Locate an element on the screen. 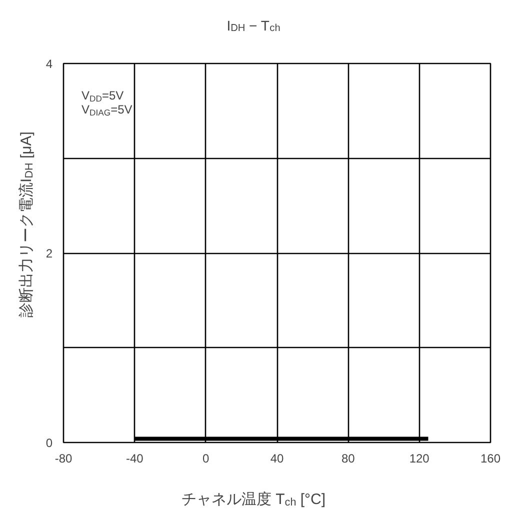 This screenshot has height=513, width=506. y-axis-title: 診断出力リーク電流IDH [μA] is located at coordinates (27, 225).